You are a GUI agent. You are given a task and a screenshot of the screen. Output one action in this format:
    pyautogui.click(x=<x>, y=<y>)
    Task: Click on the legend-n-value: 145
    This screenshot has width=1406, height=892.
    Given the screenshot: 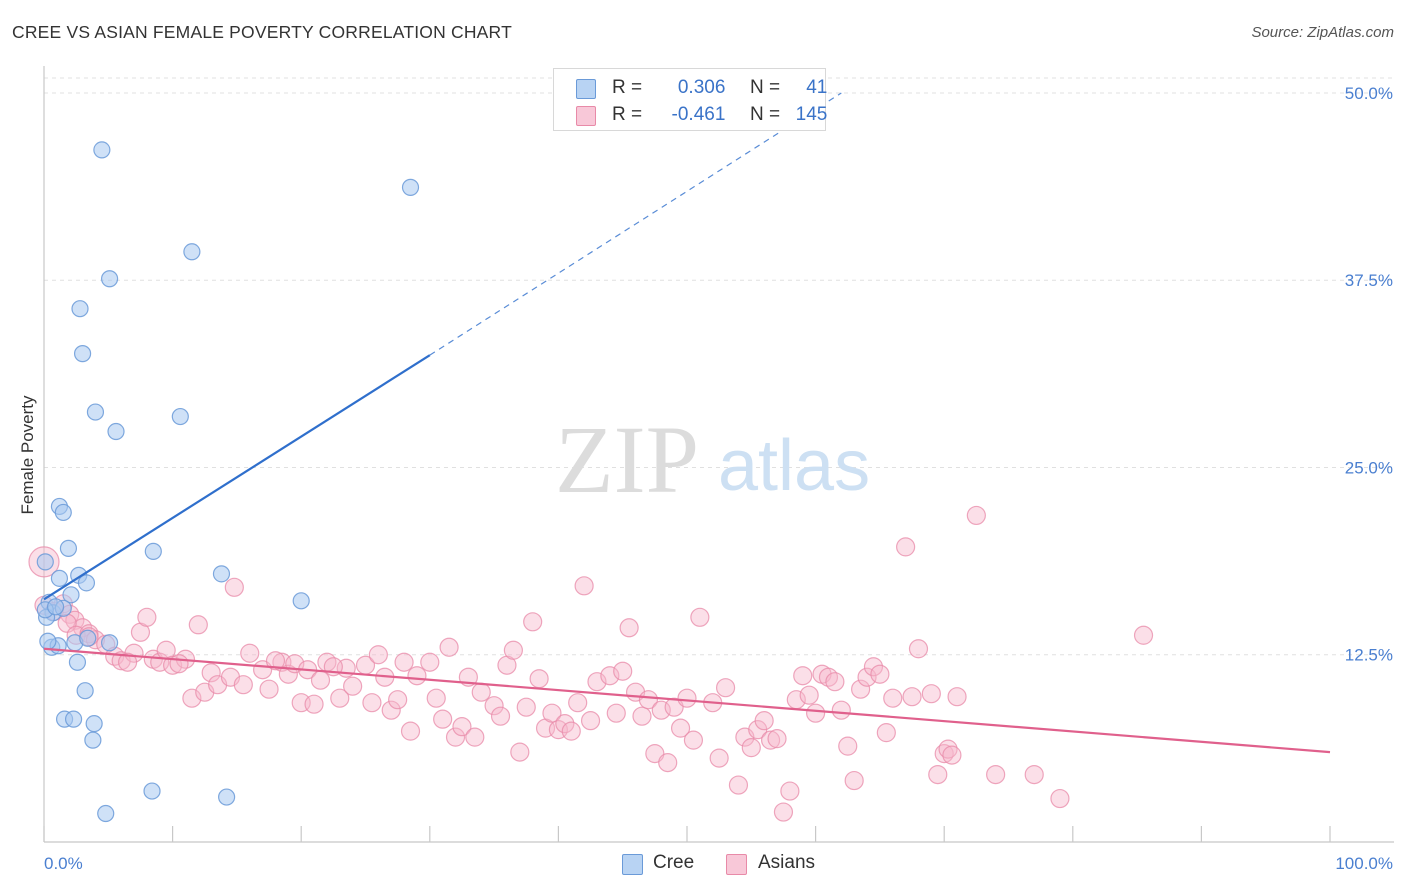 What is the action you would take?
    pyautogui.click(x=811, y=114)
    